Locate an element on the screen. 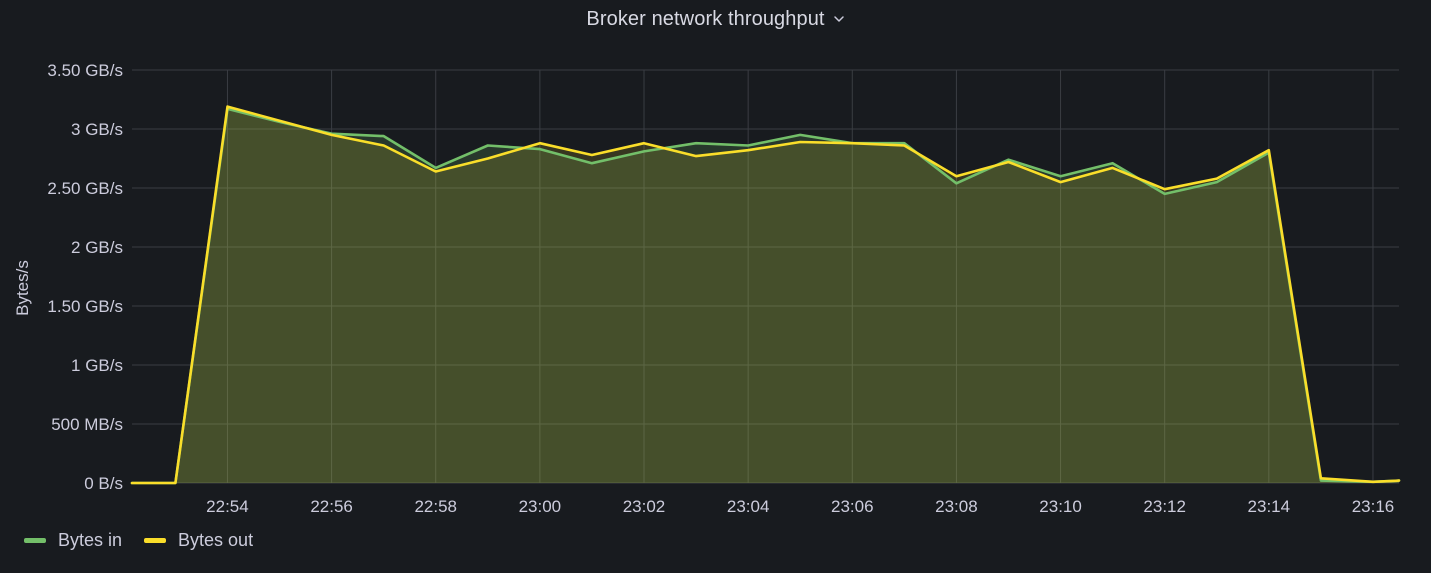 This screenshot has width=1431, height=573. legend-label-bytes-in: Bytes in is located at coordinates (90, 540).